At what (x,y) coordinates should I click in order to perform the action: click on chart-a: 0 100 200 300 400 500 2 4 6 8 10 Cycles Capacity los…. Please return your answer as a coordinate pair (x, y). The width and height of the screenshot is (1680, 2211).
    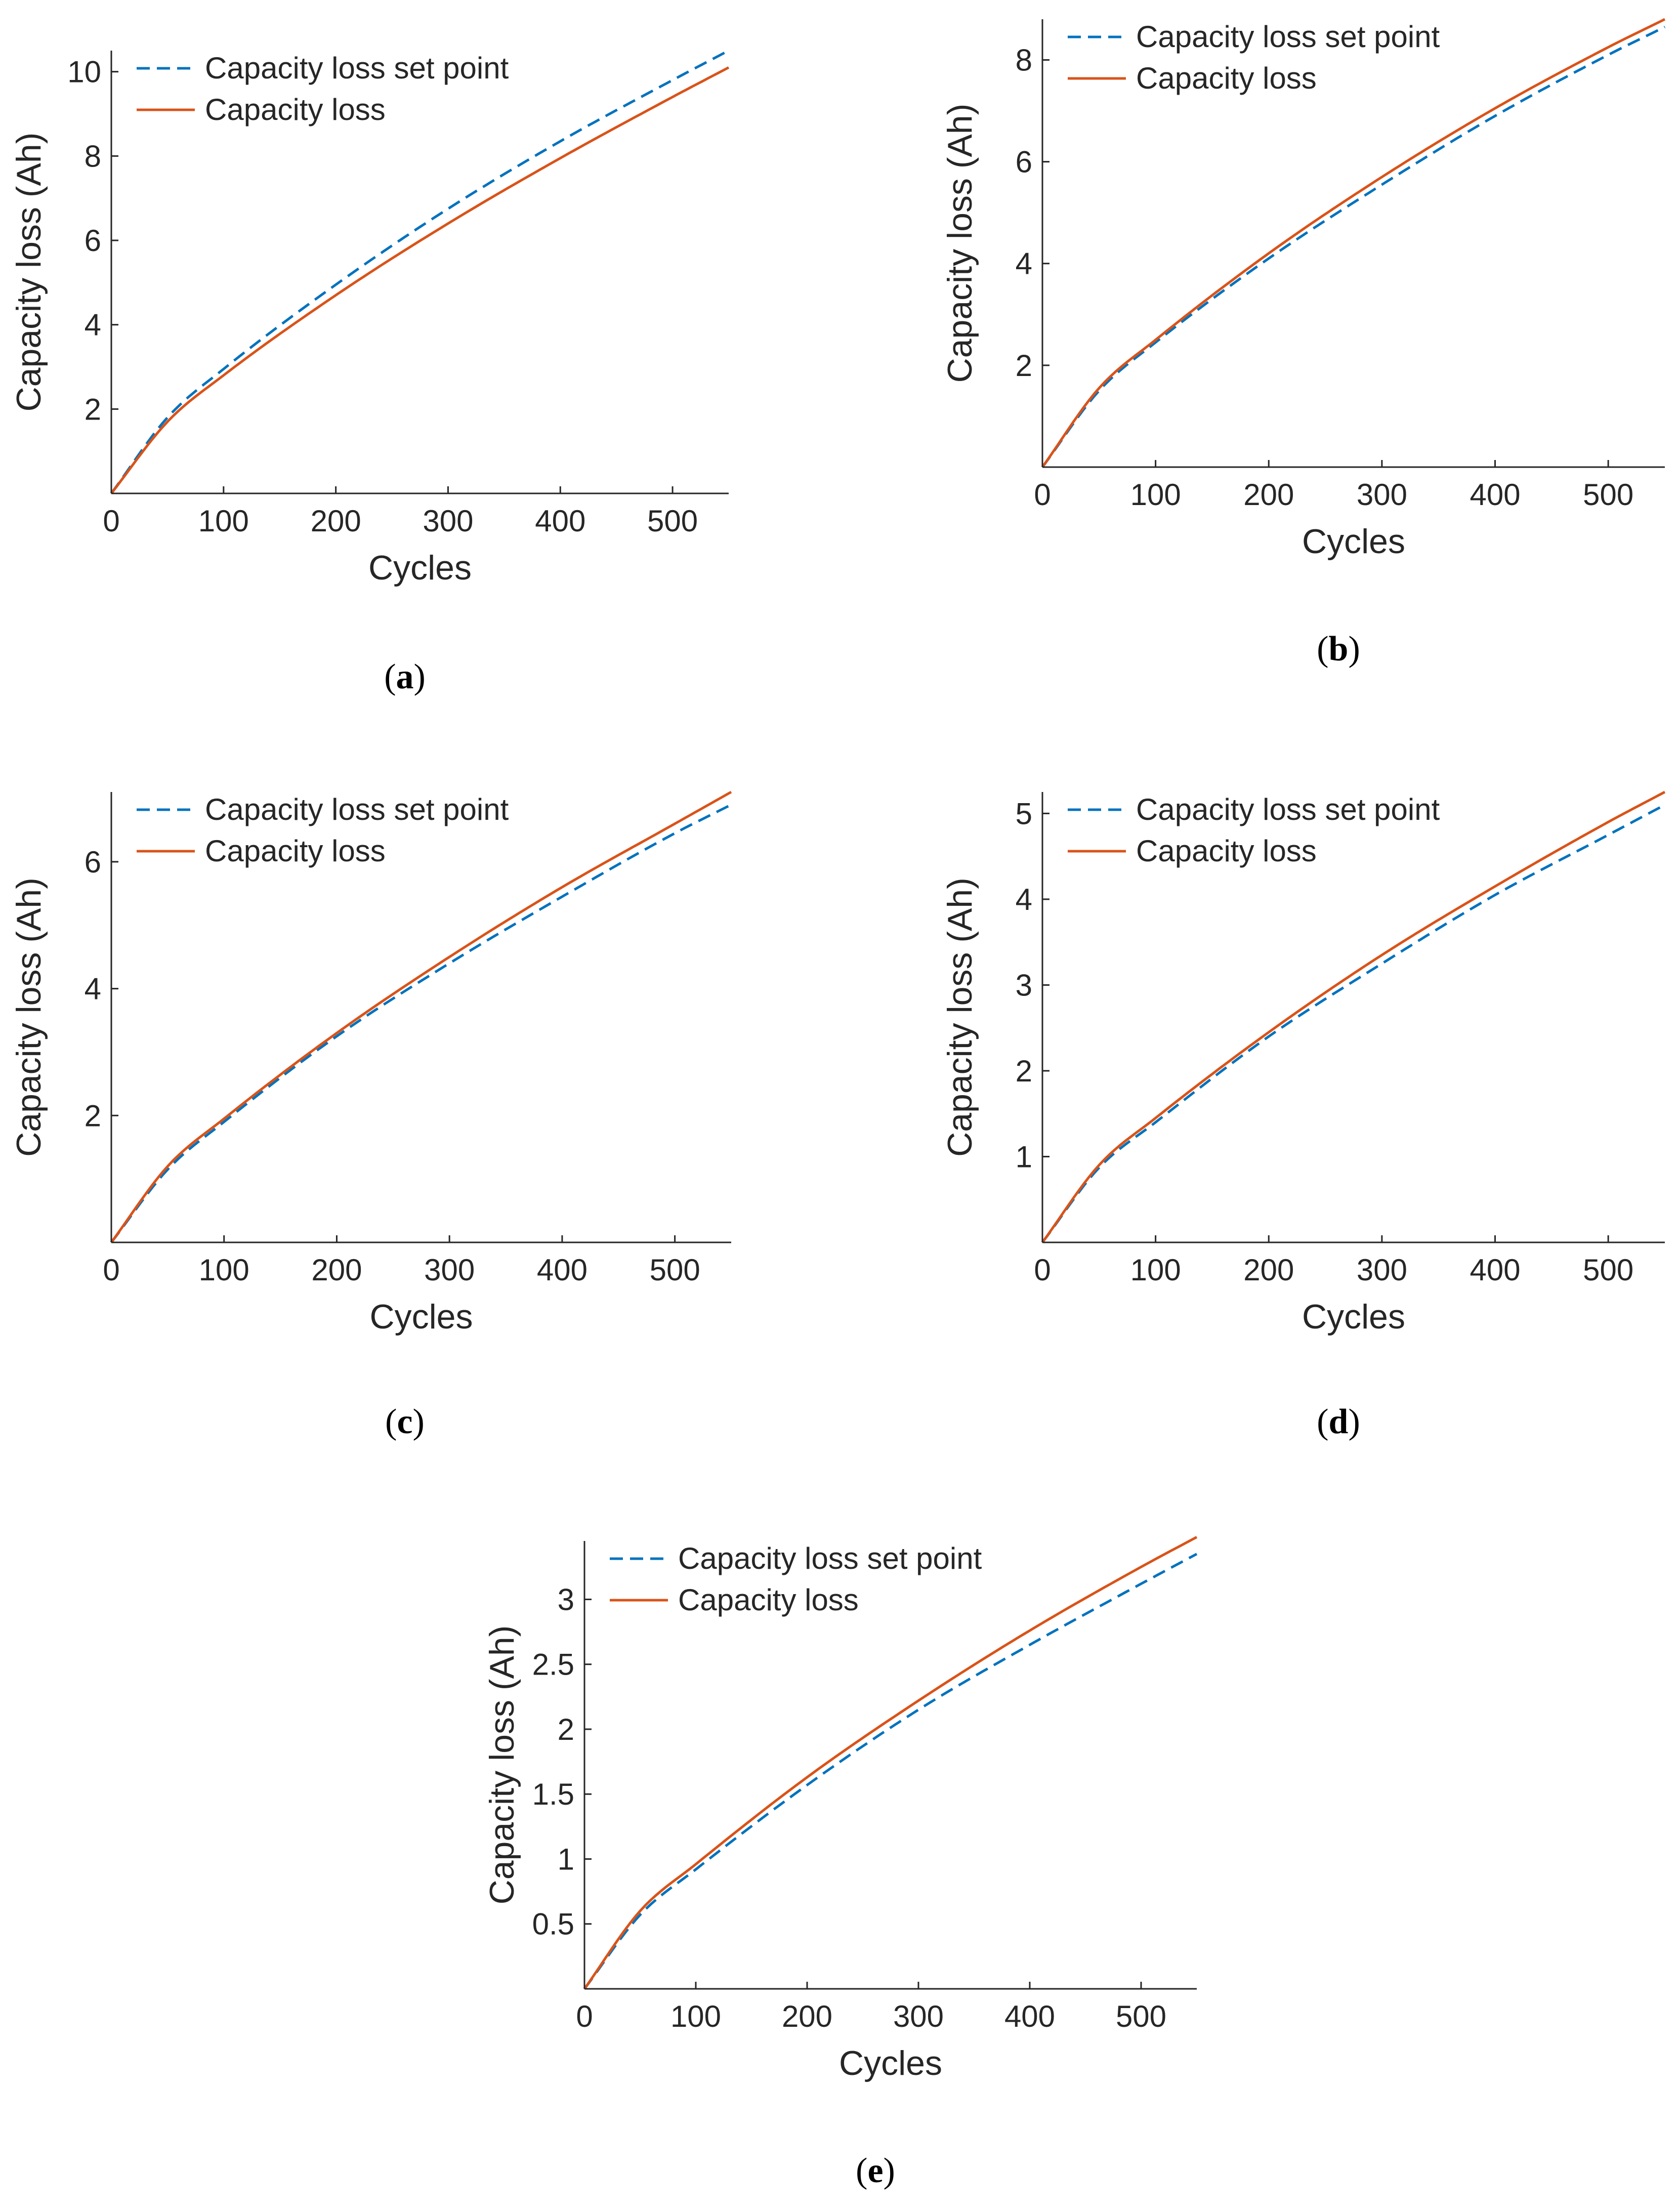
    Looking at the image, I should click on (370, 318).